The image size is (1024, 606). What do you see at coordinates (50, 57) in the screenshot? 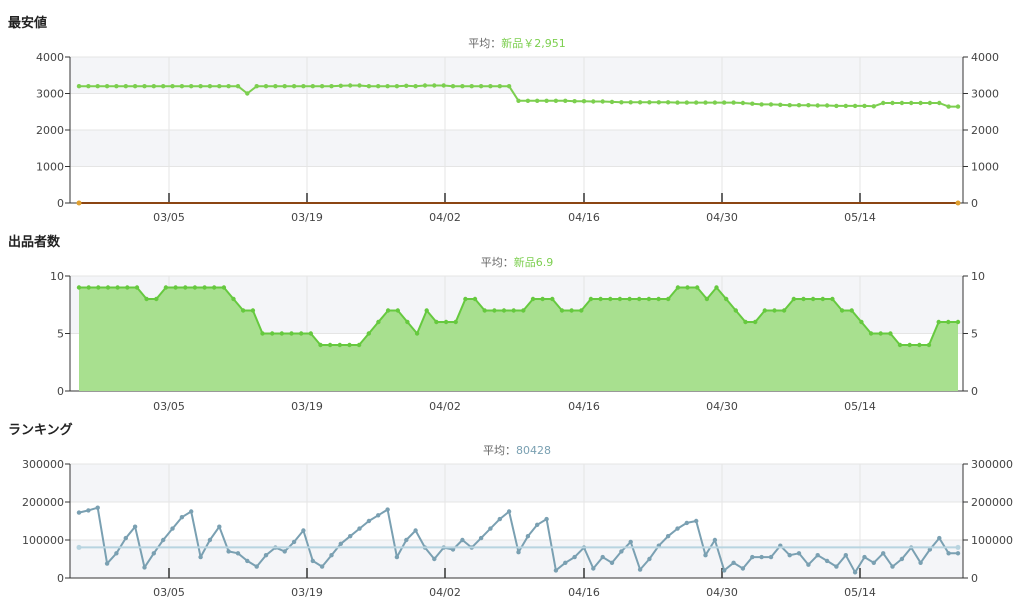
I see `y-tick-label-left: 4000` at bounding box center [50, 57].